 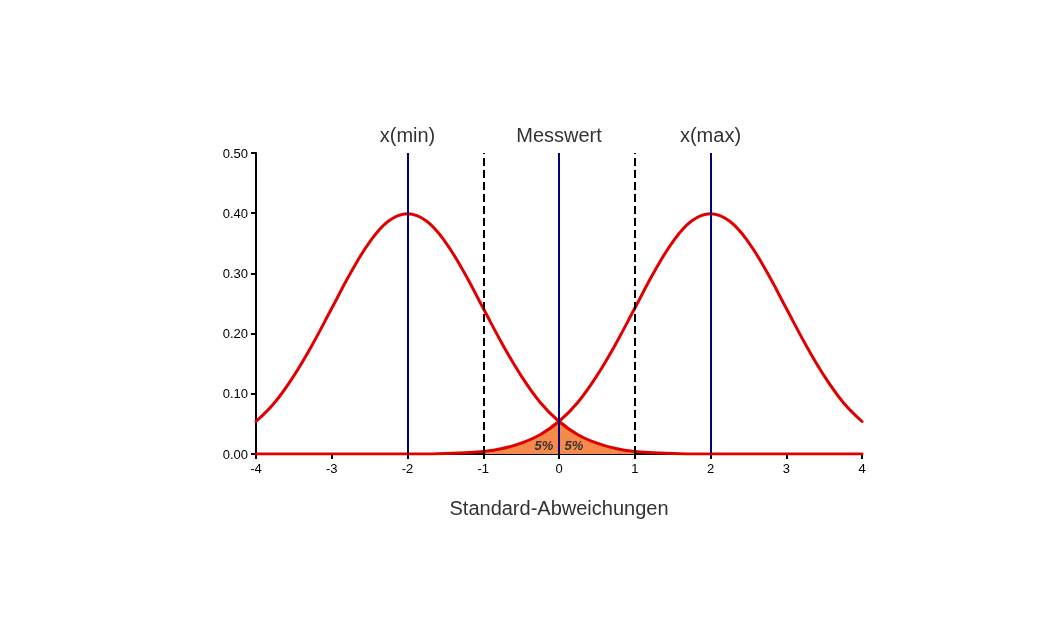 What do you see at coordinates (786, 468) in the screenshot?
I see `x-tick-label: 3` at bounding box center [786, 468].